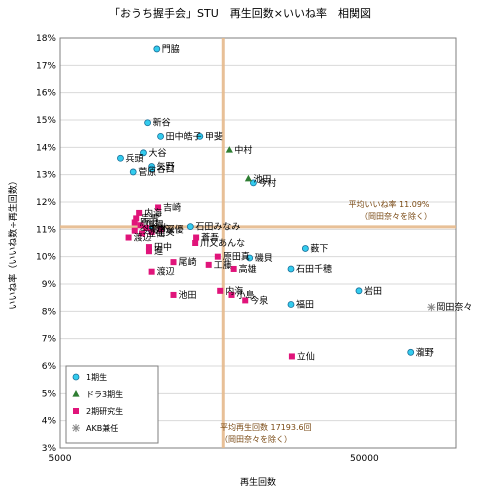  I want to click on point-label: 吉崎, so click(172, 207).